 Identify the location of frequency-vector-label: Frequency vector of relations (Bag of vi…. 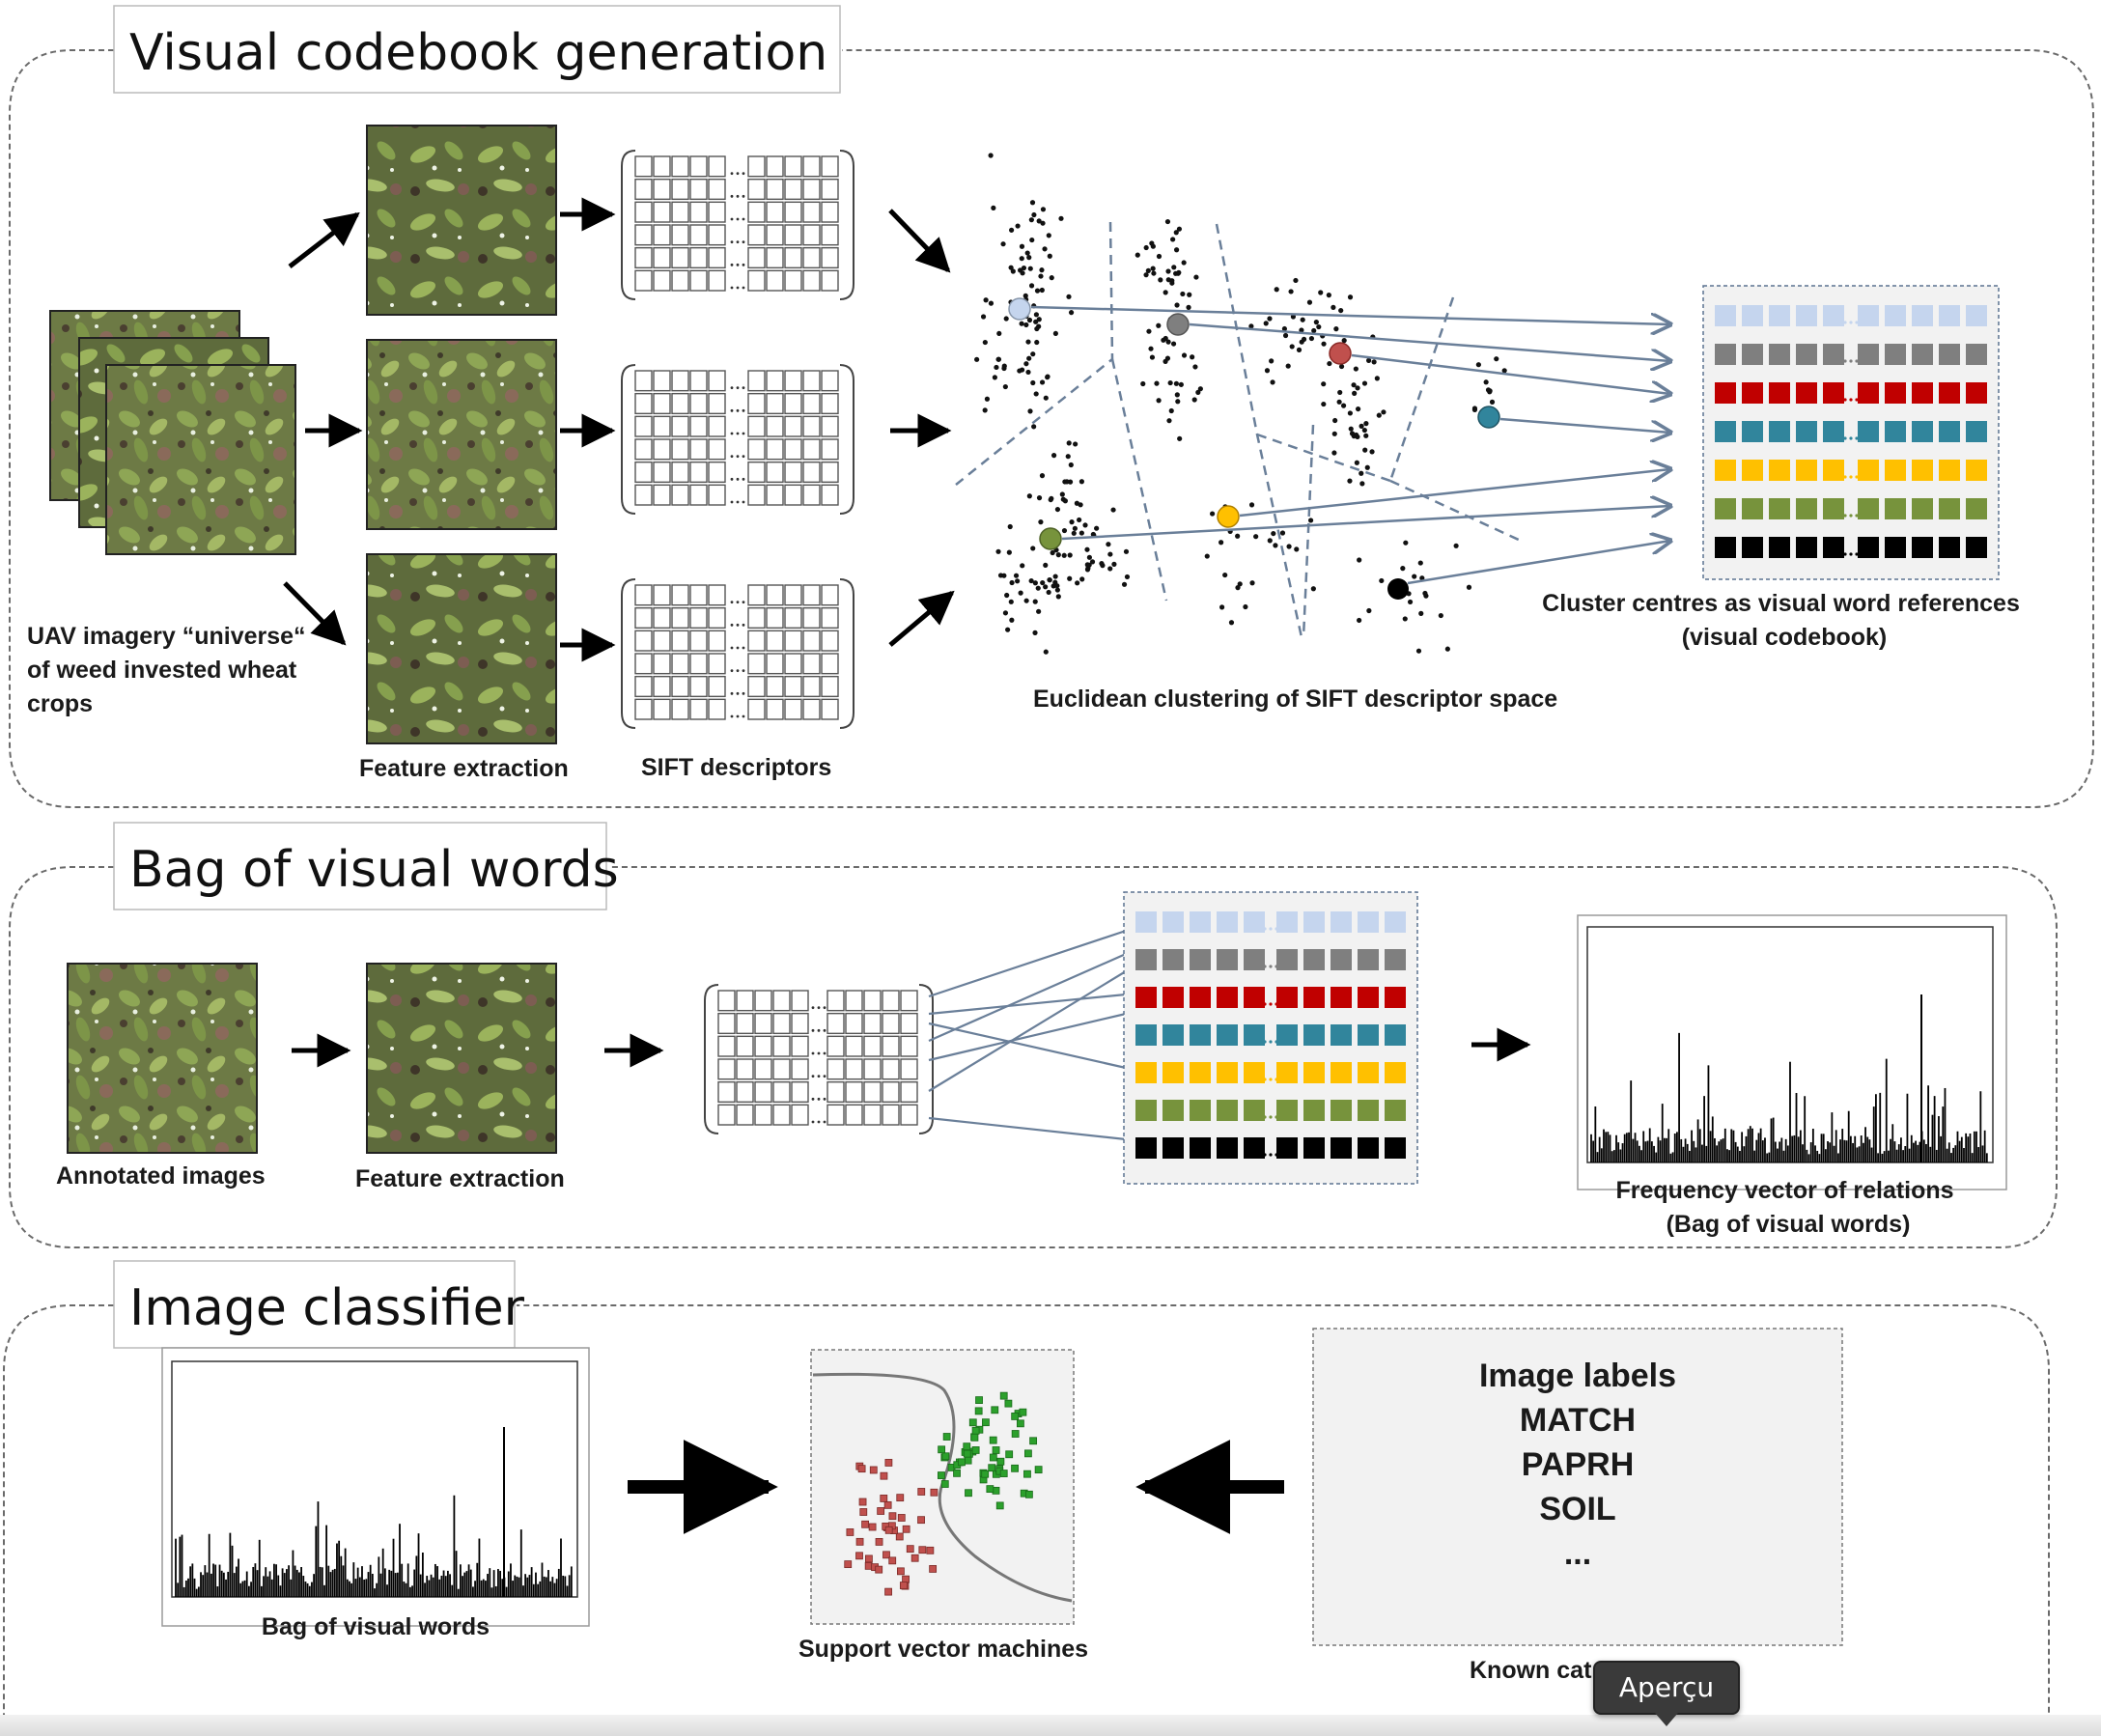
(1788, 1208).